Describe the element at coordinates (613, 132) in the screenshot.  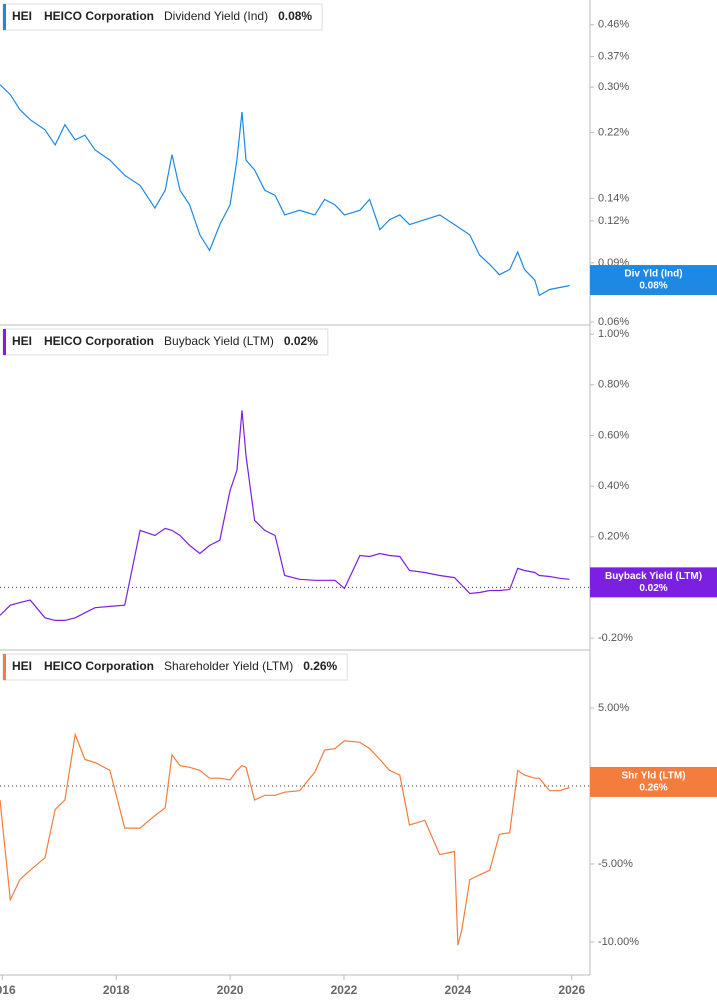
I see `y-tick-label: 0.22%` at that location.